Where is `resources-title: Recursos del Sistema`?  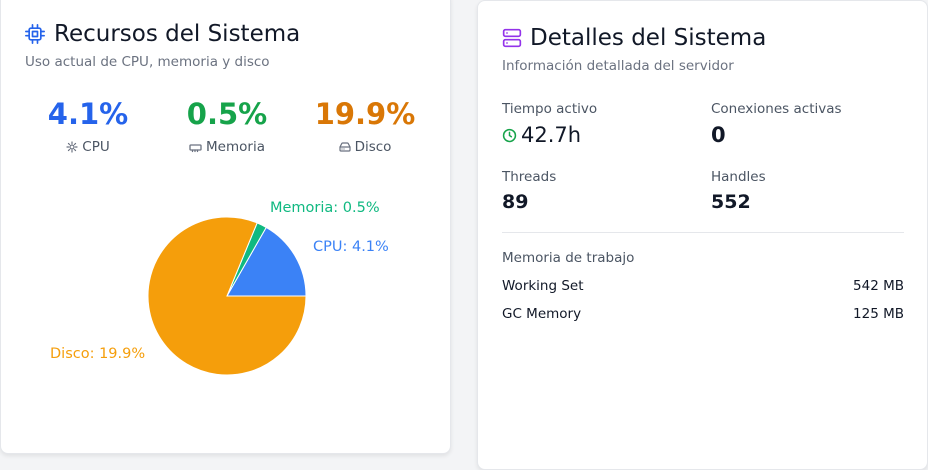 resources-title: Recursos del Sistema is located at coordinates (162, 34).